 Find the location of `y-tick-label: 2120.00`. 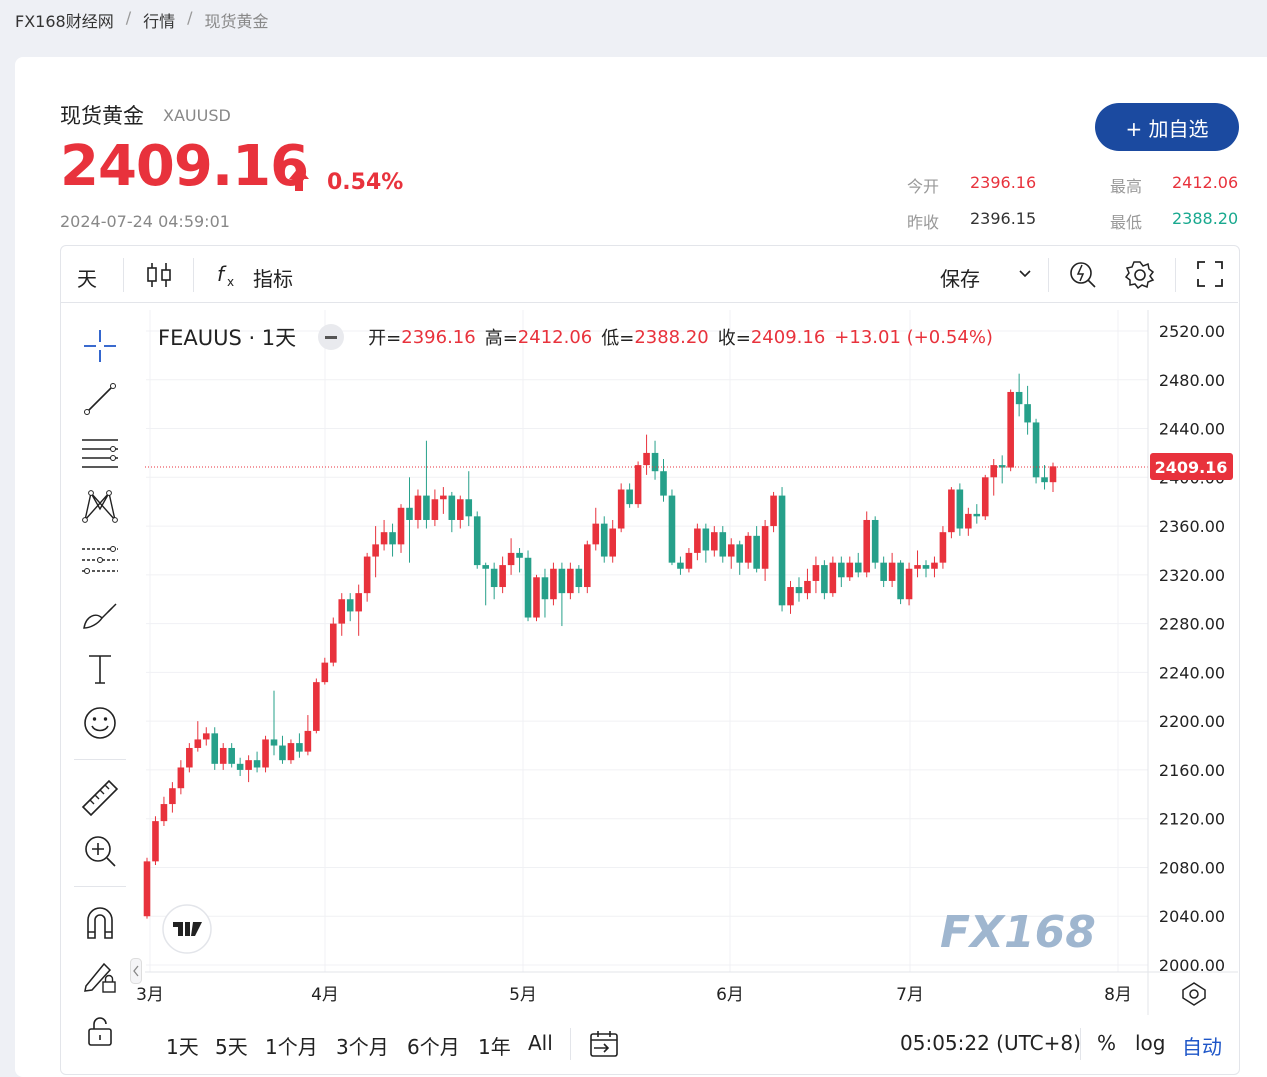

y-tick-label: 2120.00 is located at coordinates (1192, 819).